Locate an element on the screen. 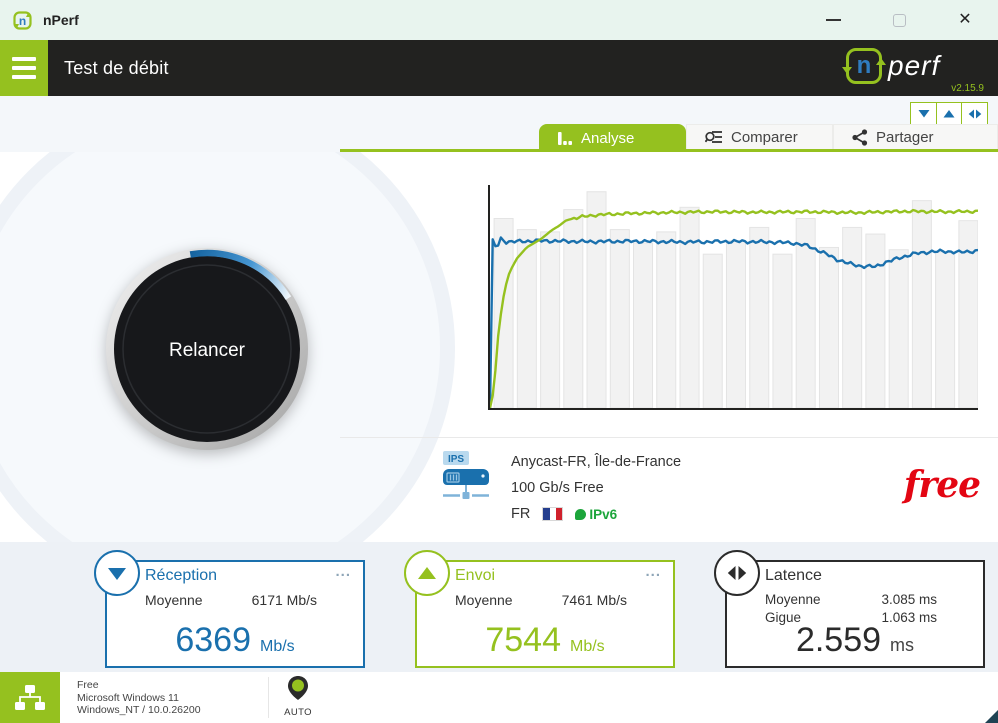 The height and width of the screenshot is (723, 998). ethernet-icon is located at coordinates (30, 697).